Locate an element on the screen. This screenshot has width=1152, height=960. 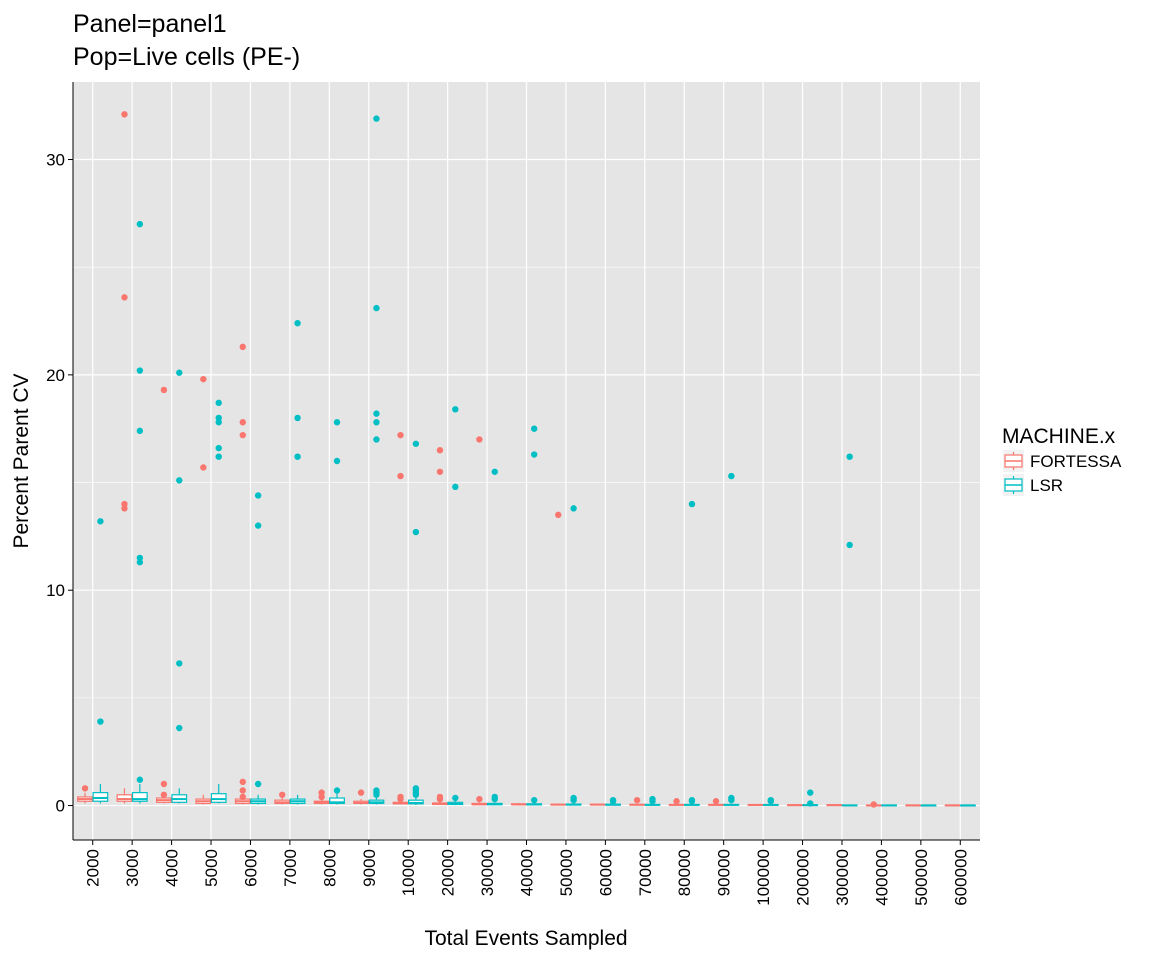
y-tick-label: 10 is located at coordinates (55, 590).